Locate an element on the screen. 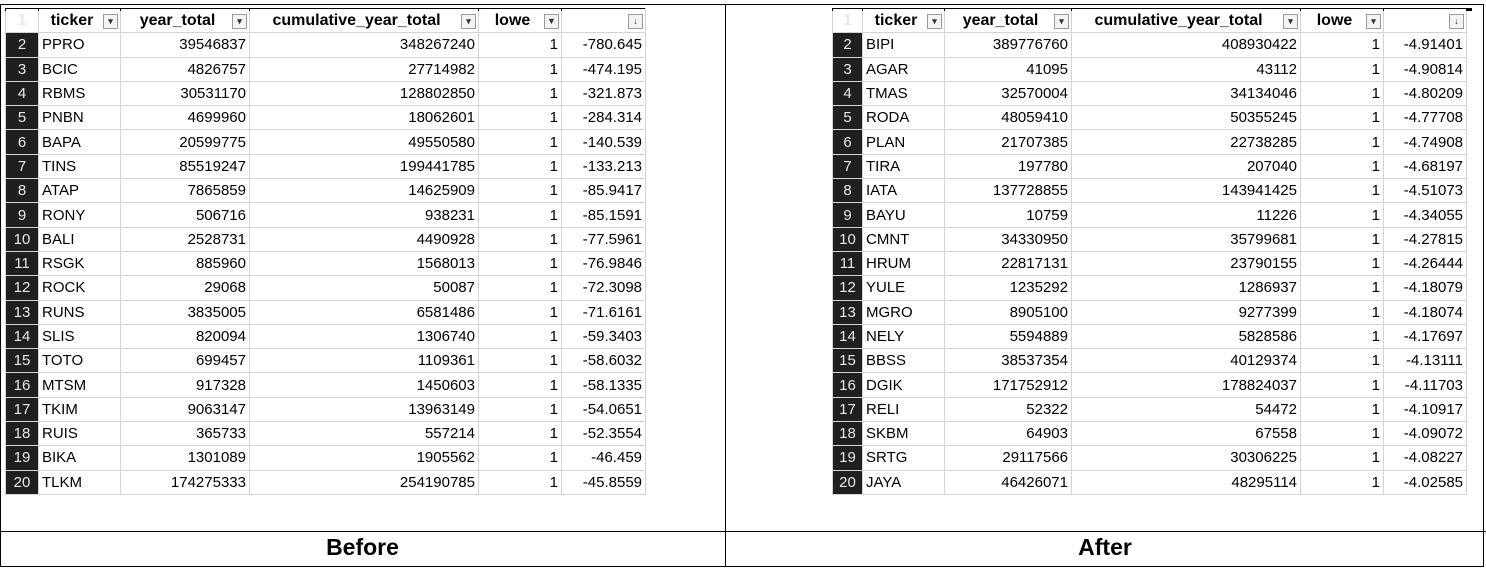 This screenshot has width=1486, height=569. year-total-cell: 7865859 is located at coordinates (185, 191).